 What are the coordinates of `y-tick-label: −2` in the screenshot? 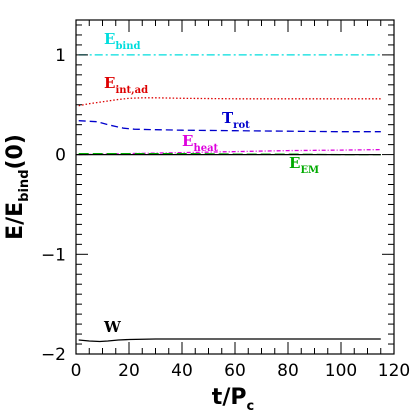 It's located at (53, 355).